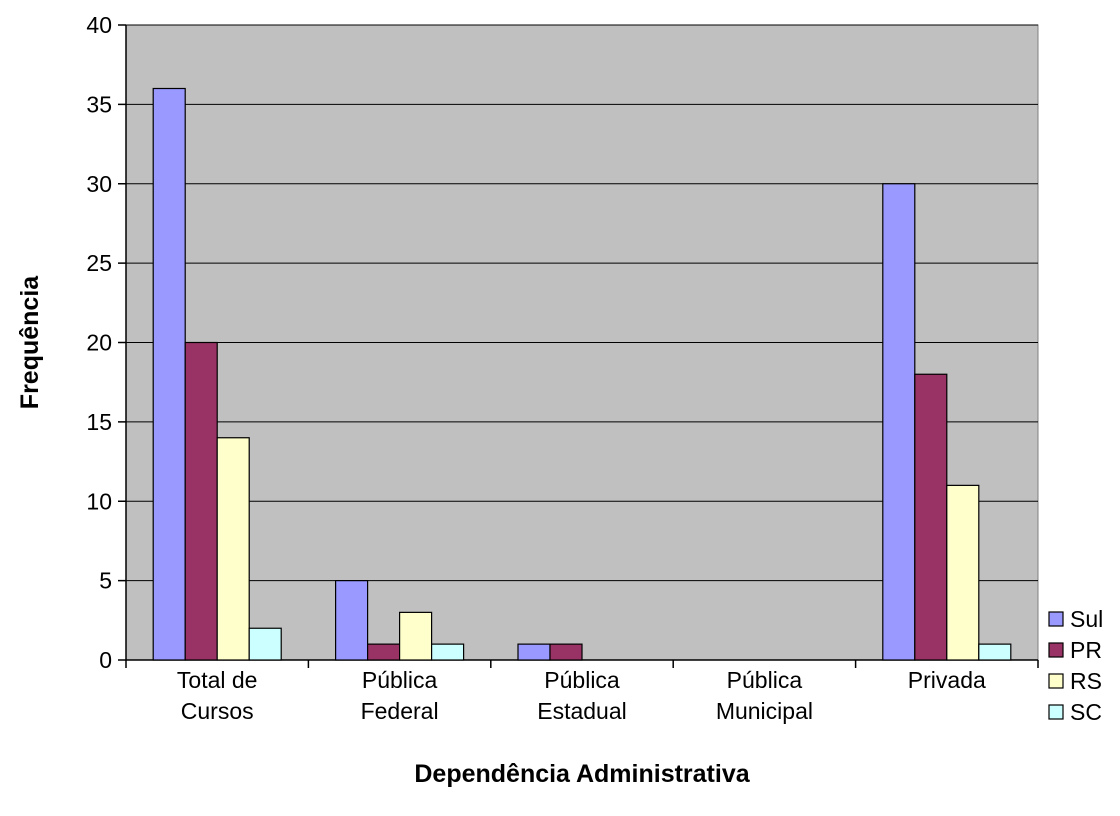 The width and height of the screenshot is (1120, 816). What do you see at coordinates (1056, 681) in the screenshot?
I see `legend-swatch-rs` at bounding box center [1056, 681].